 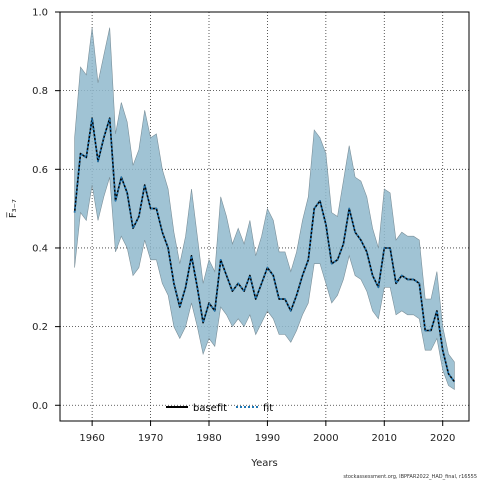 I want to click on legend-label-fit: fit, so click(x=268, y=408).